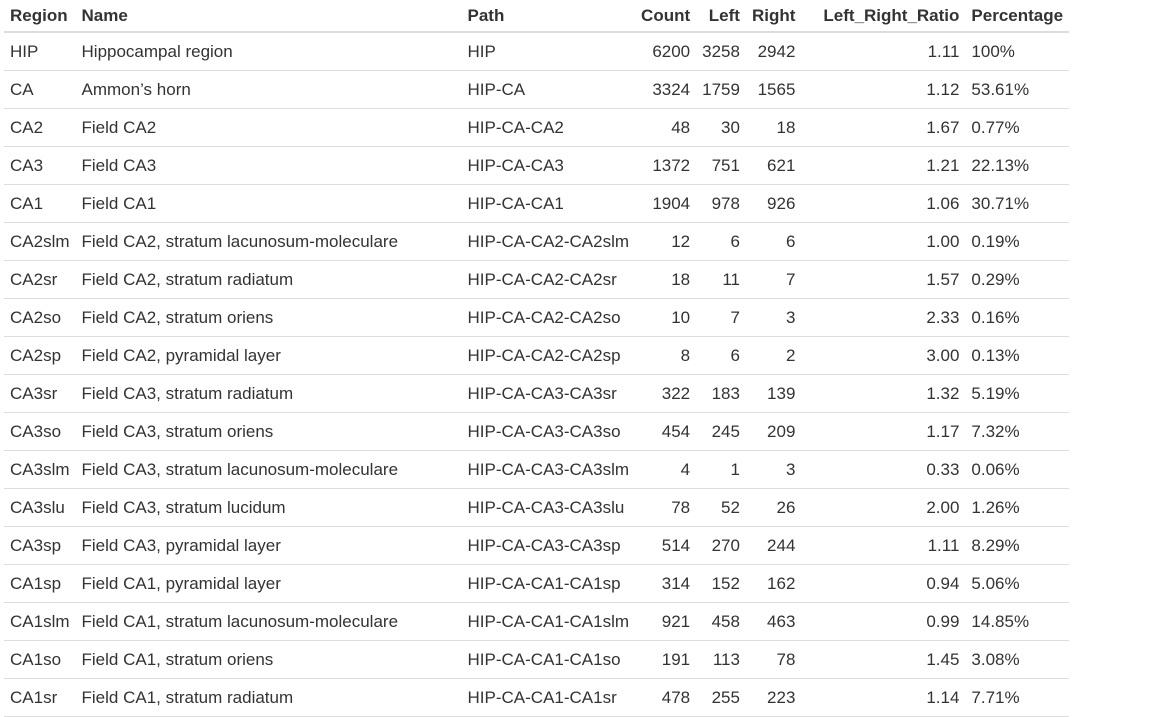  I want to click on cell-left: 183, so click(721, 393).